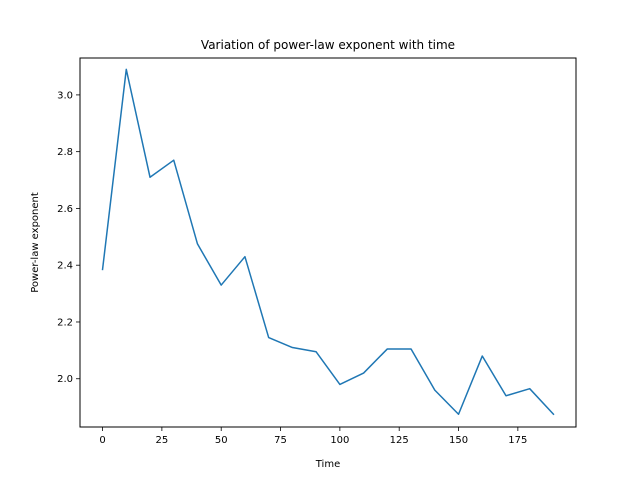 The image size is (640, 480). I want to click on x-tick-label: 175, so click(517, 440).